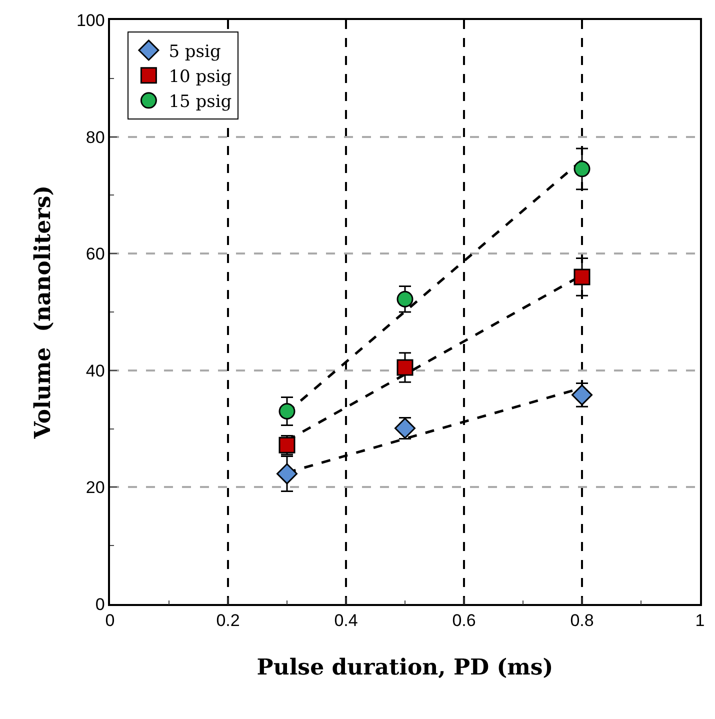  I want to click on y-tick-label: 80, so click(95, 137).